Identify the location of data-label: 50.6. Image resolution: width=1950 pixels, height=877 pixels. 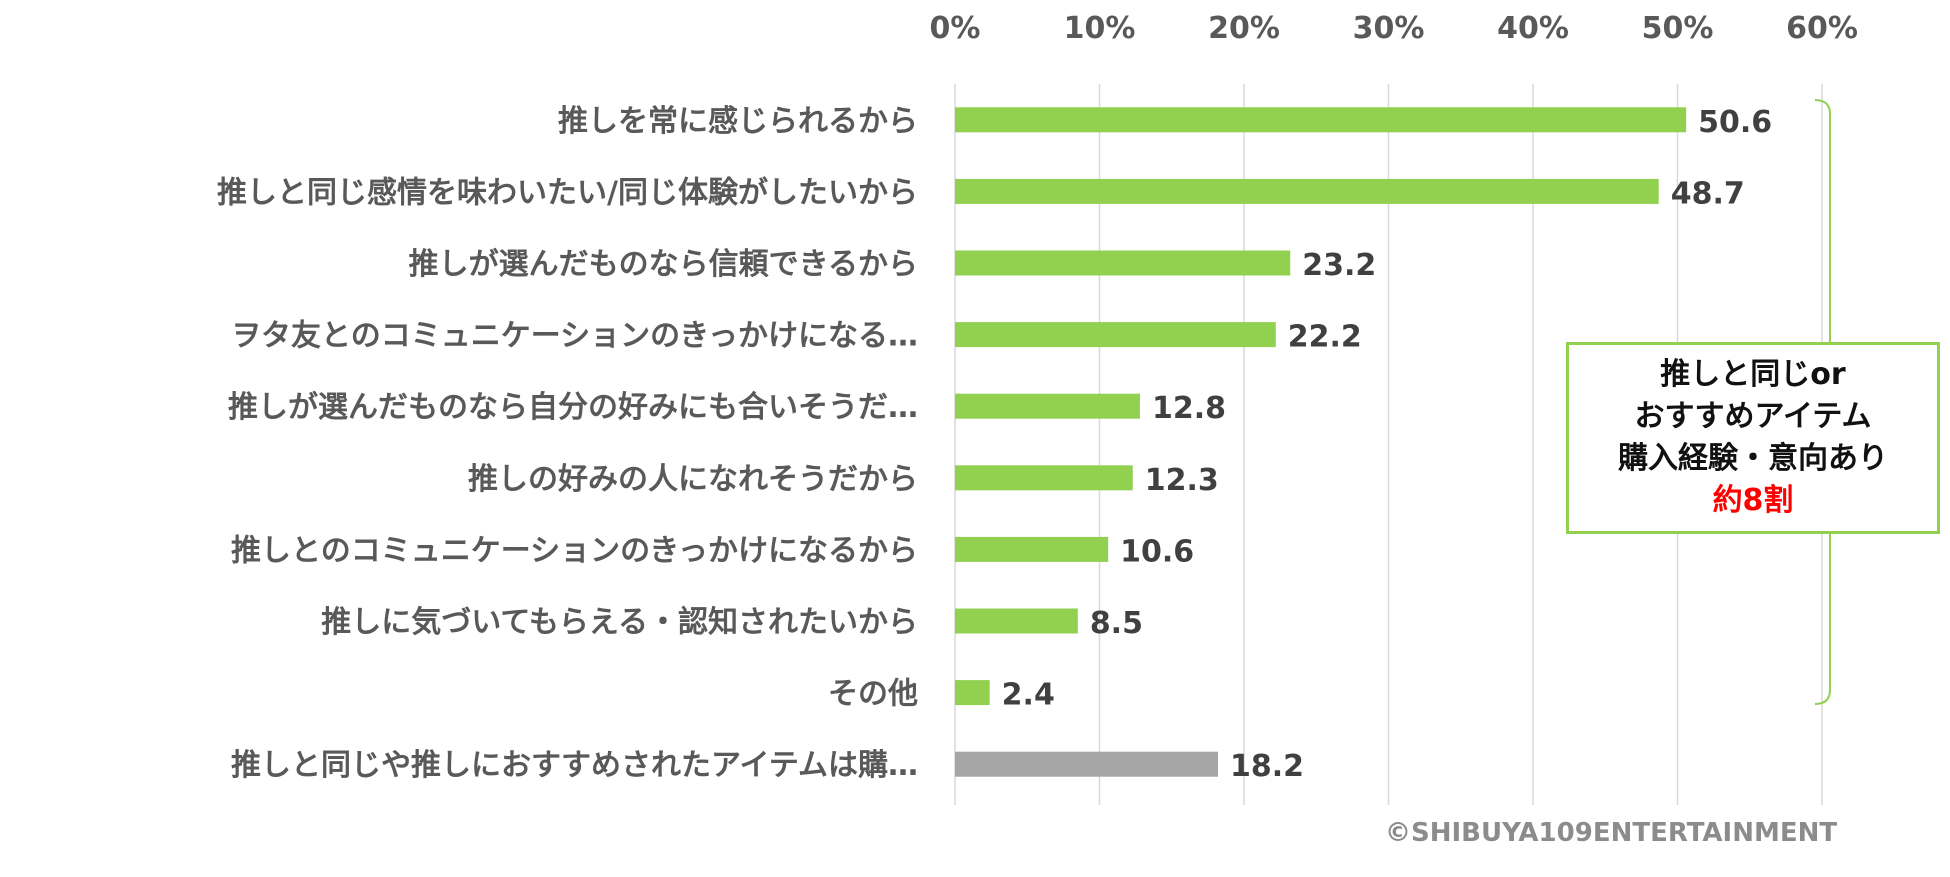
(1735, 122).